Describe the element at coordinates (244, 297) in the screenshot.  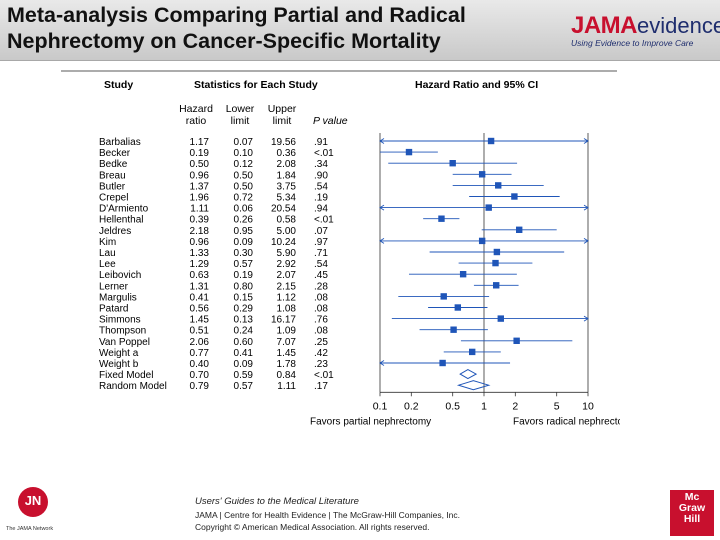
I see `lower-limit-value: 0.15` at that location.